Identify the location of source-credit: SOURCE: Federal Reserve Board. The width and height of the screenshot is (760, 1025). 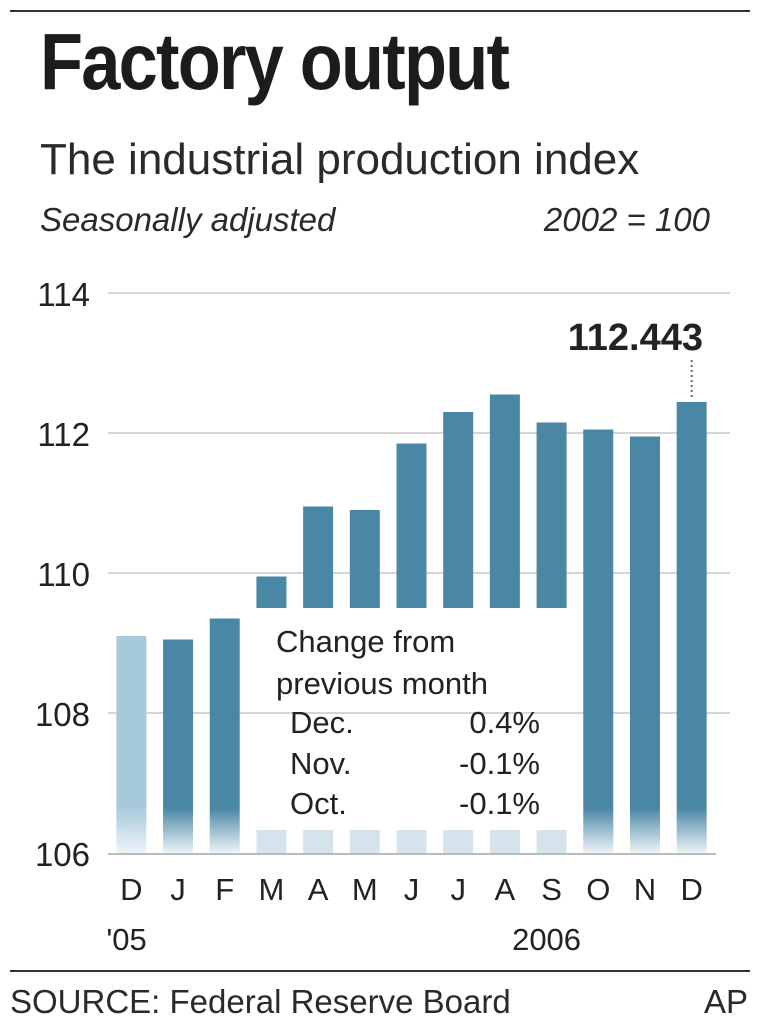
(260, 1001).